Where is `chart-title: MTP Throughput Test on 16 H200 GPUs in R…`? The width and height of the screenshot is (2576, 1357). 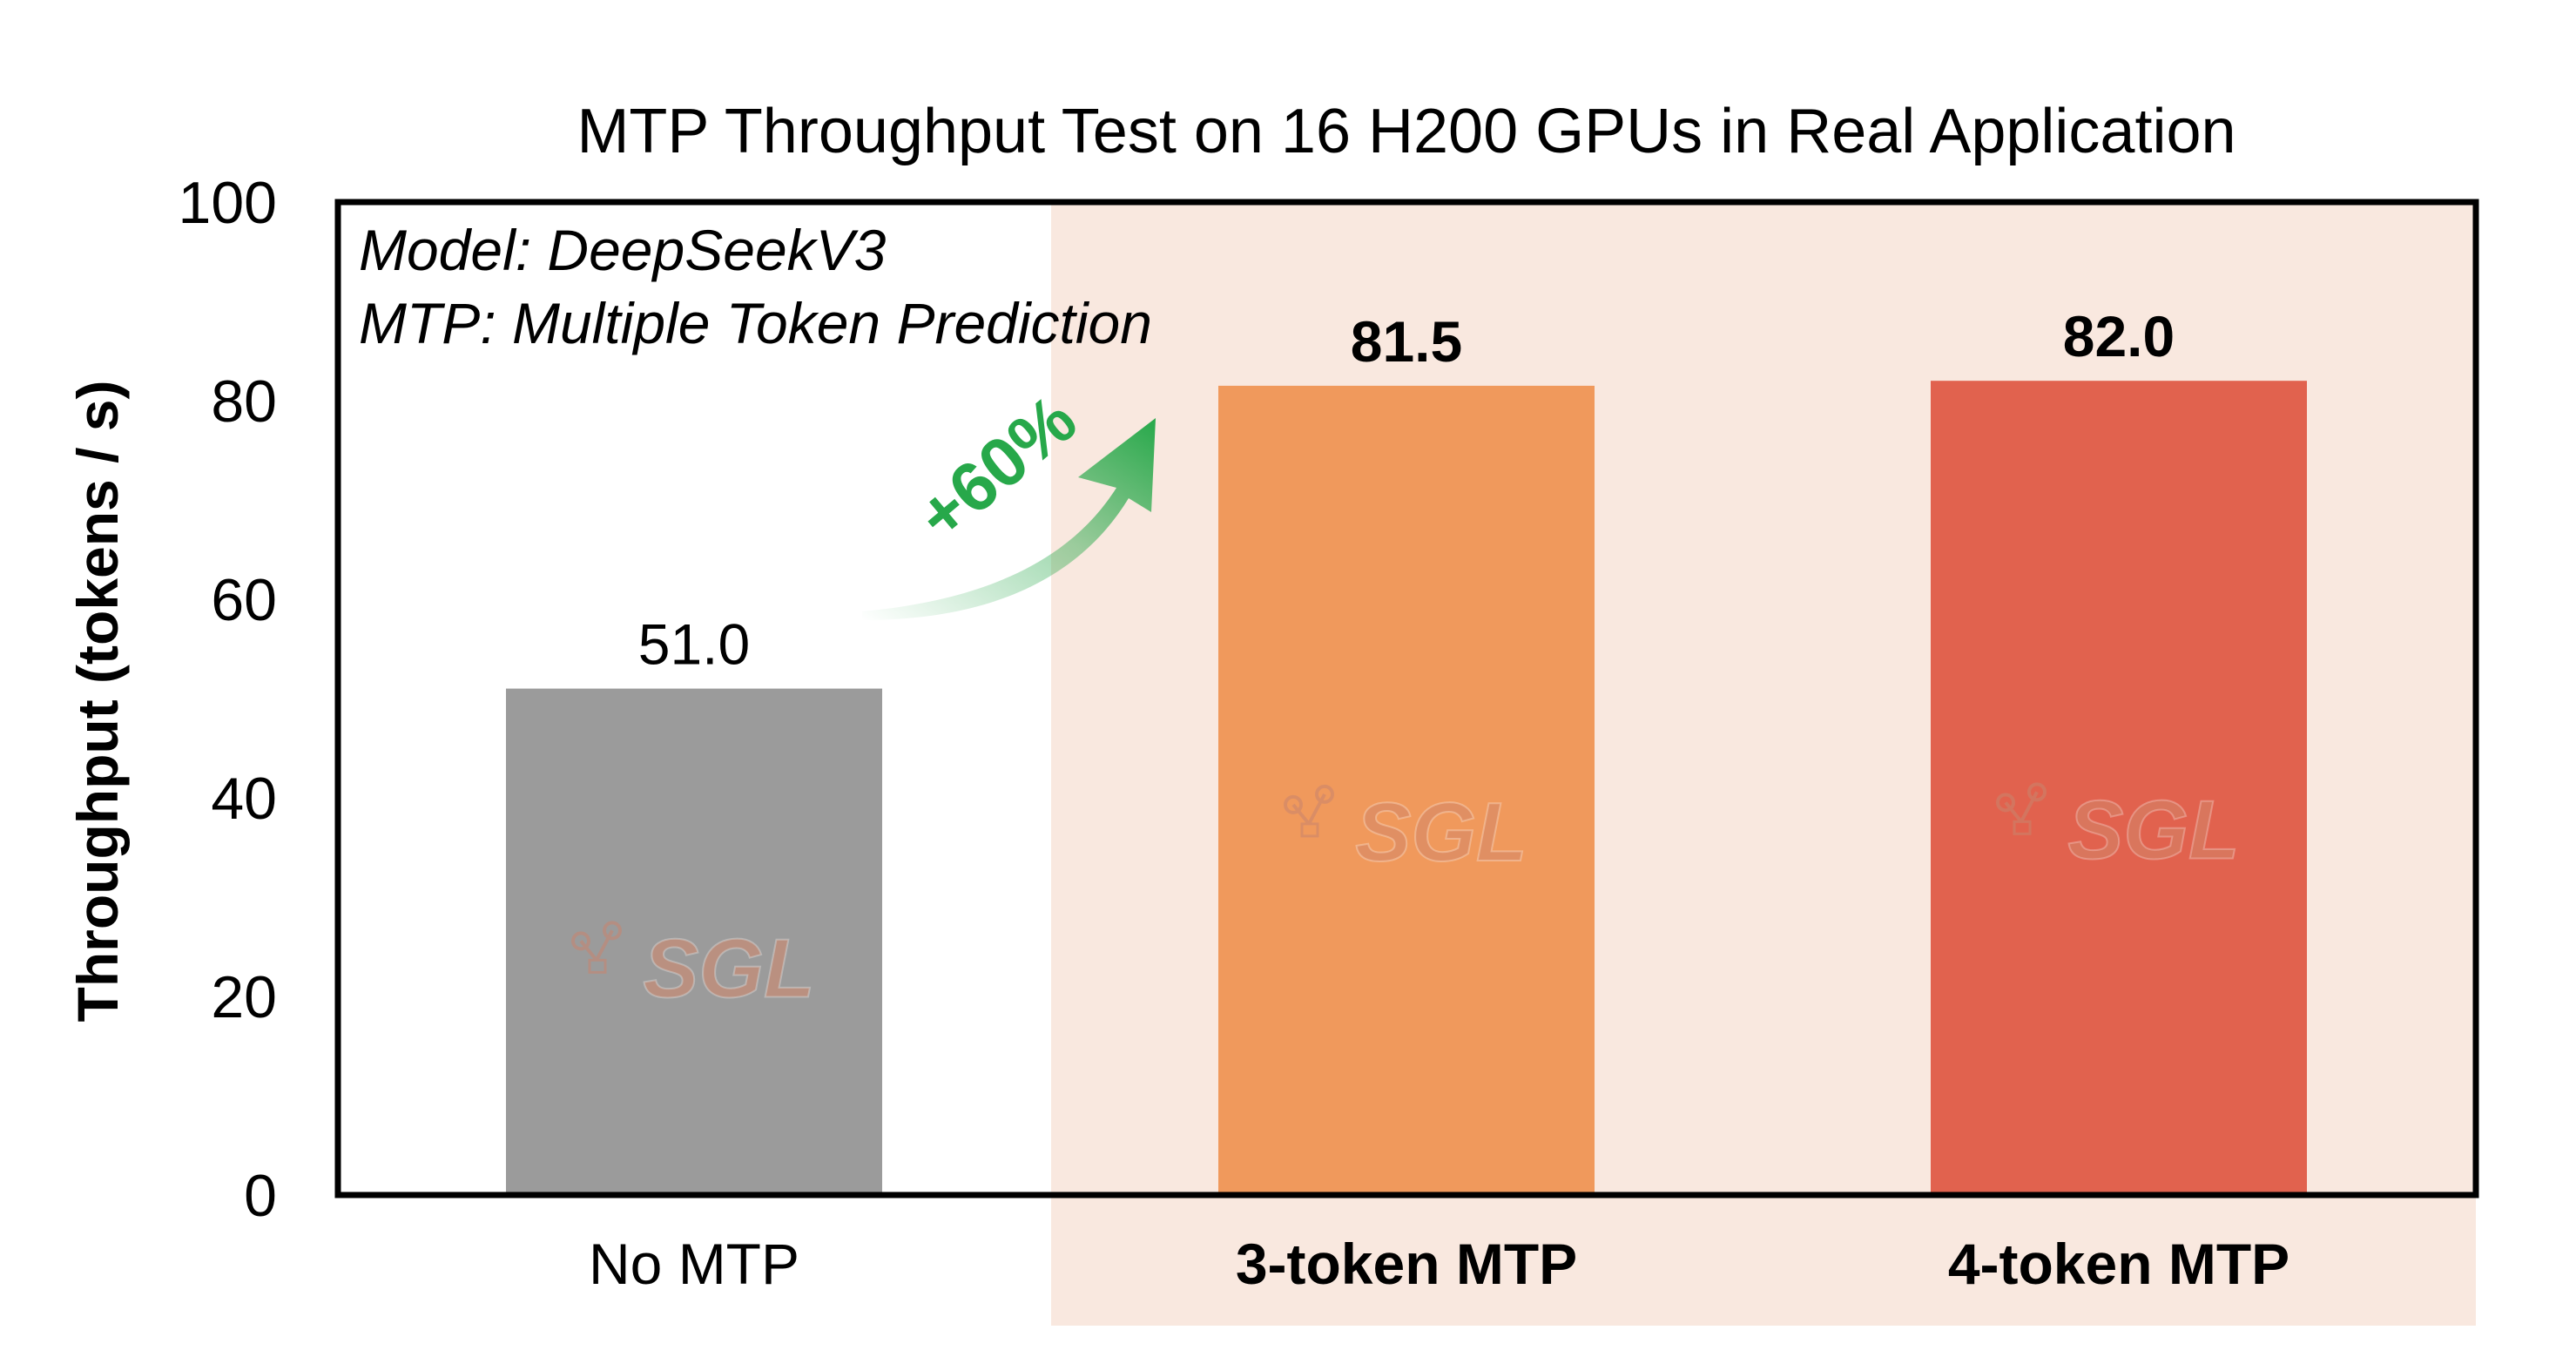
chart-title: MTP Throughput Test on 16 H200 GPUs in R… is located at coordinates (1406, 131).